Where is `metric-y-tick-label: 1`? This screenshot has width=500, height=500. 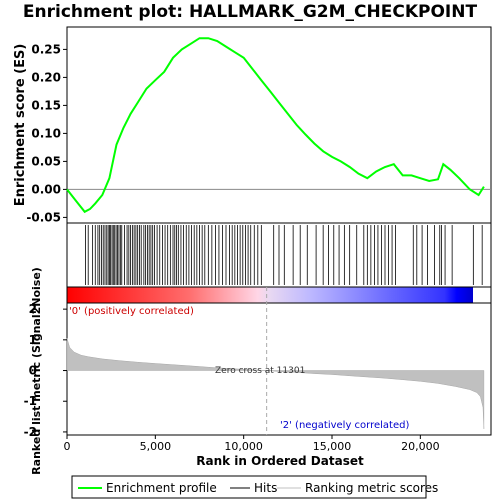 metric-y-tick-label: 1 is located at coordinates (33, 340).